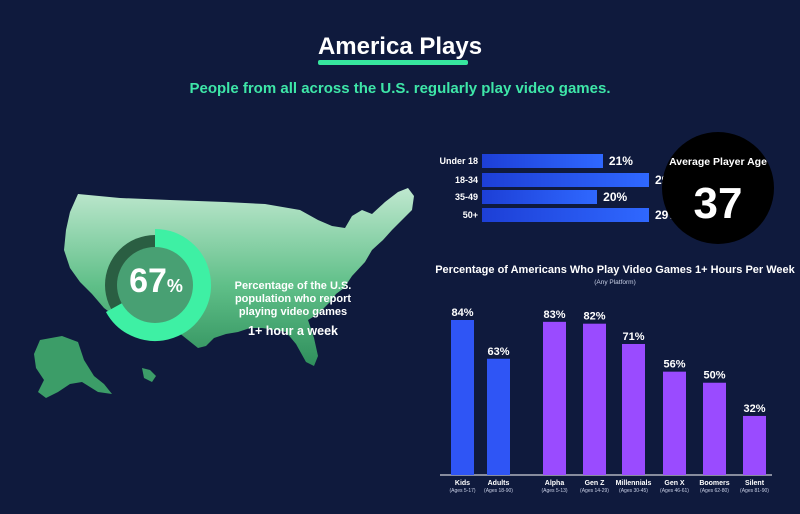 The width and height of the screenshot is (800, 514). What do you see at coordinates (633, 491) in the screenshot?
I see `category-sublabel: (Ages 30-45)` at bounding box center [633, 491].